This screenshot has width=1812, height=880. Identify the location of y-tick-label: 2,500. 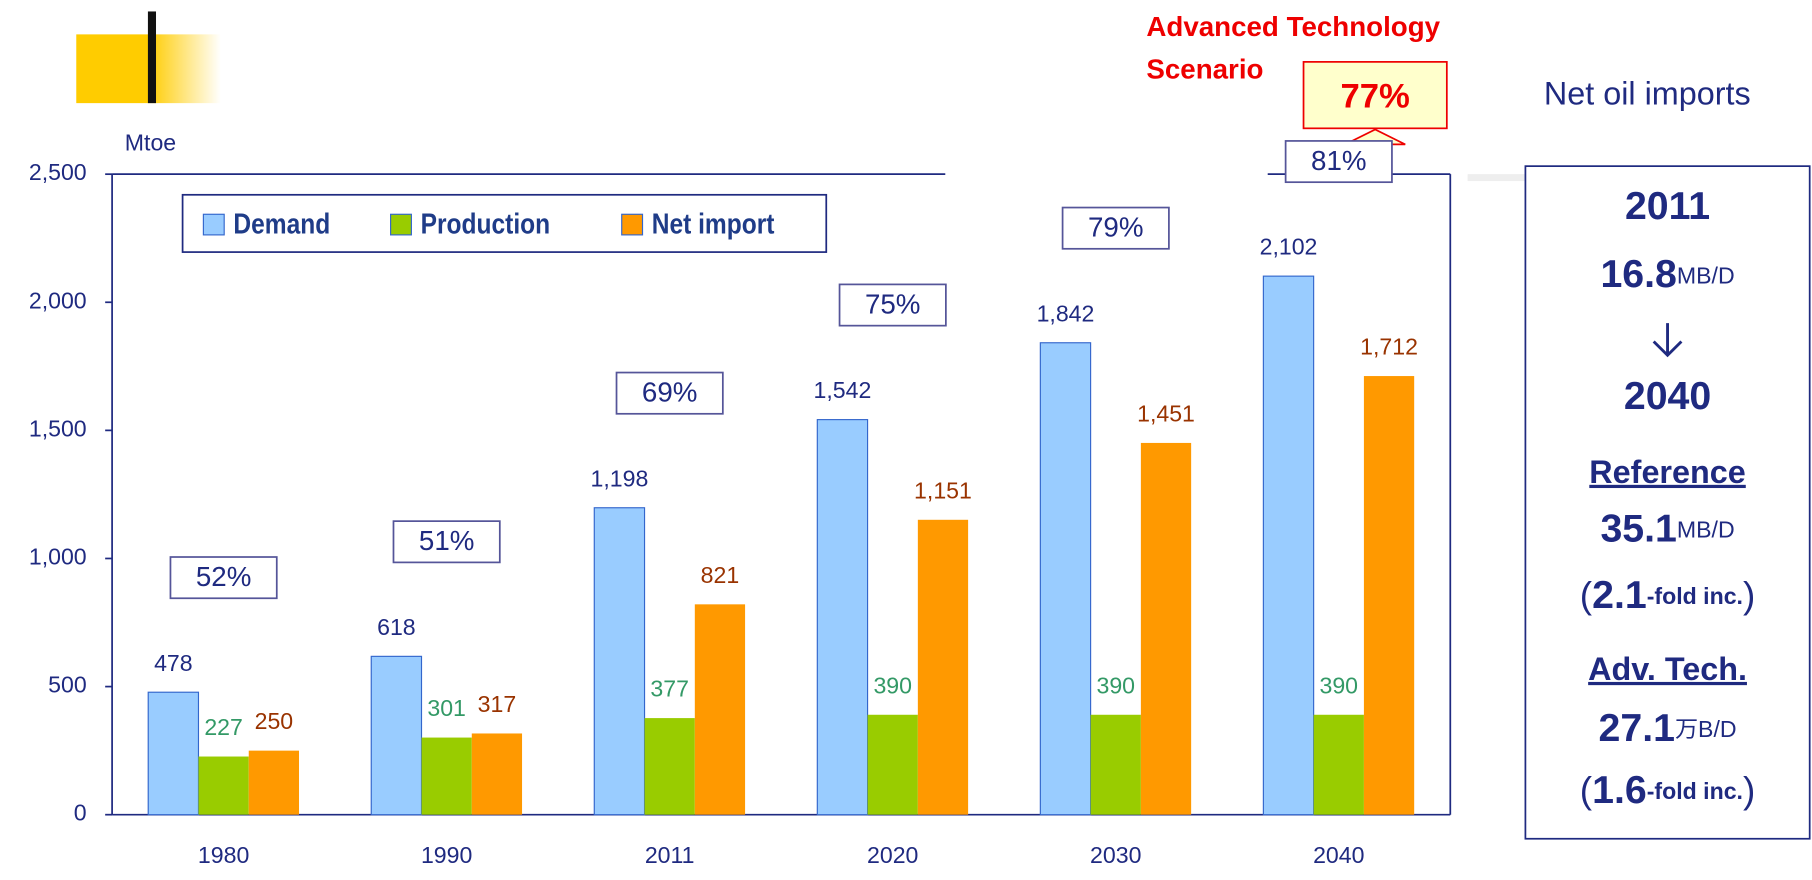
(58, 172).